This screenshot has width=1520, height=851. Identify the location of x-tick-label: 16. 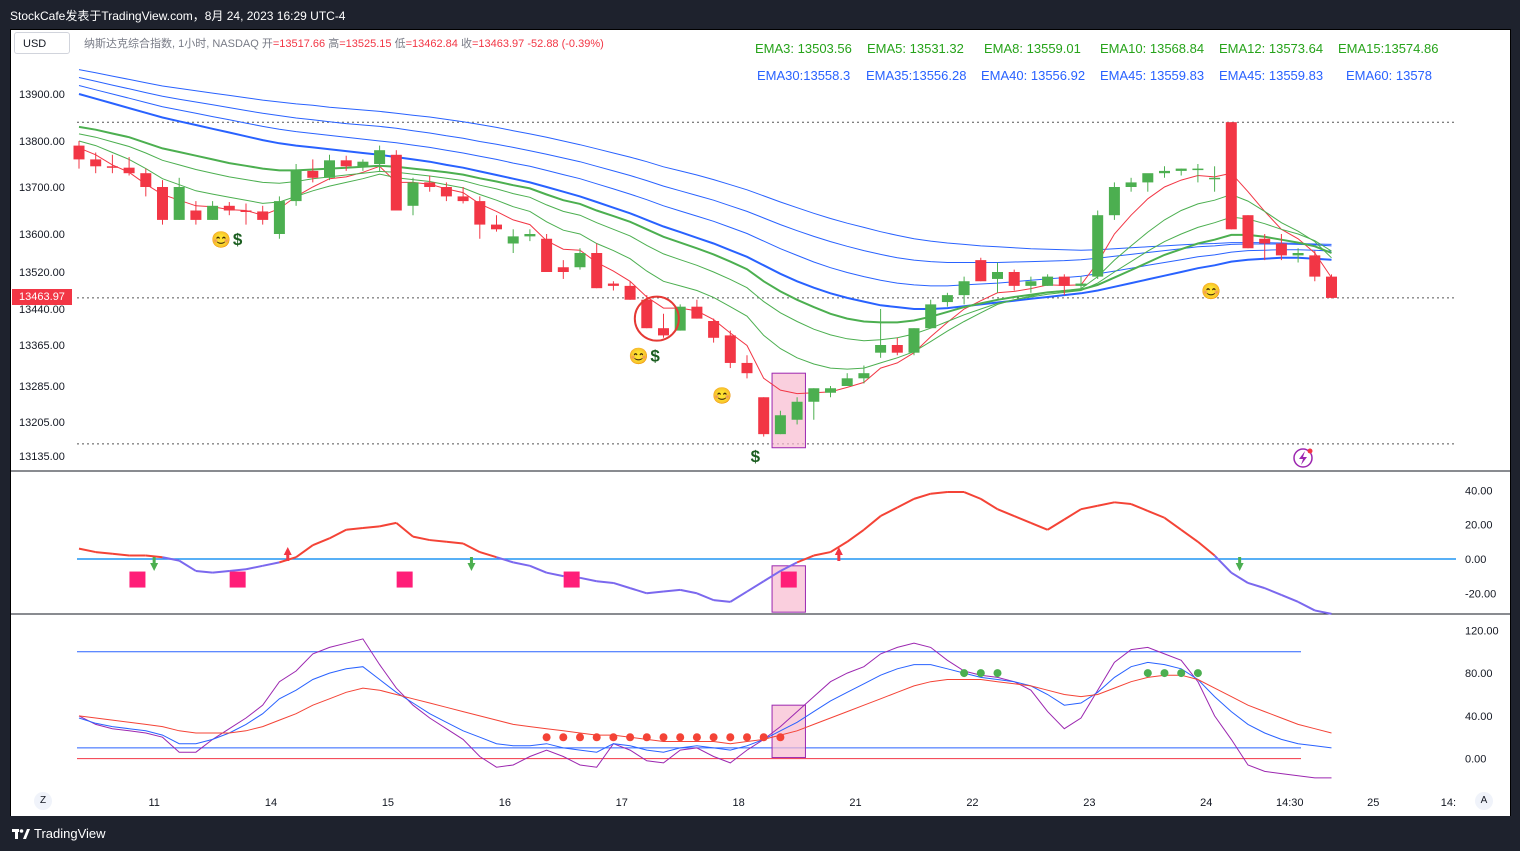
(505, 803).